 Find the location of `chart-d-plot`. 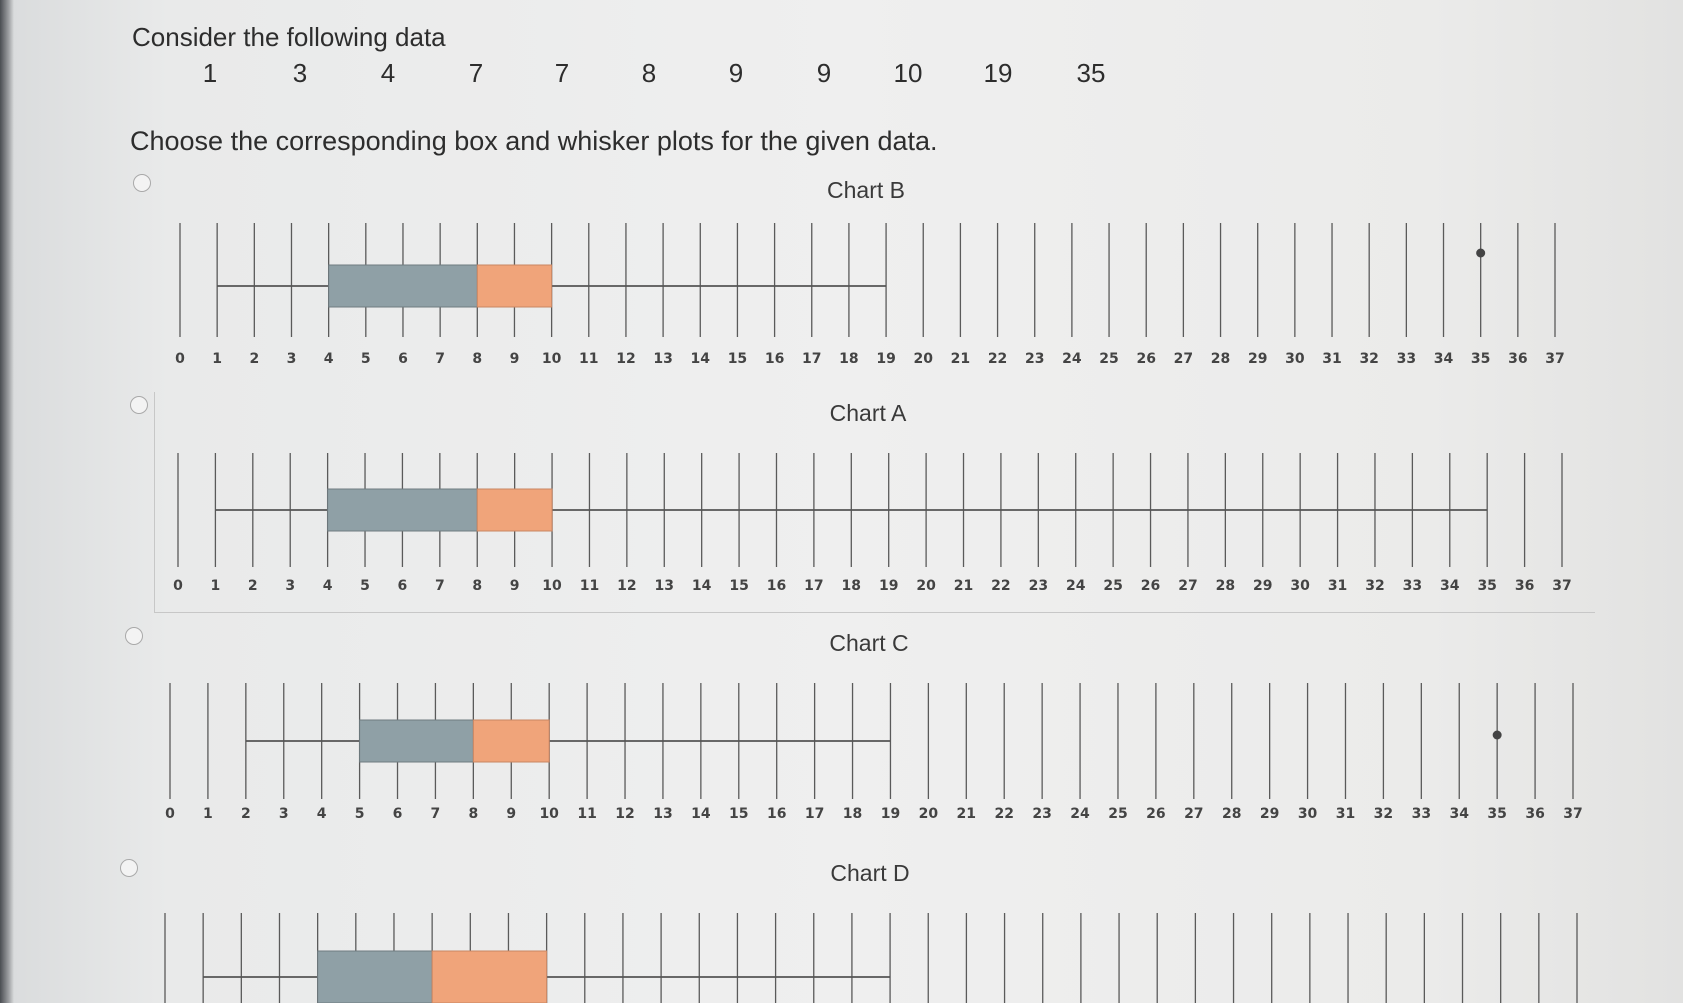

chart-d-plot is located at coordinates (871, 958).